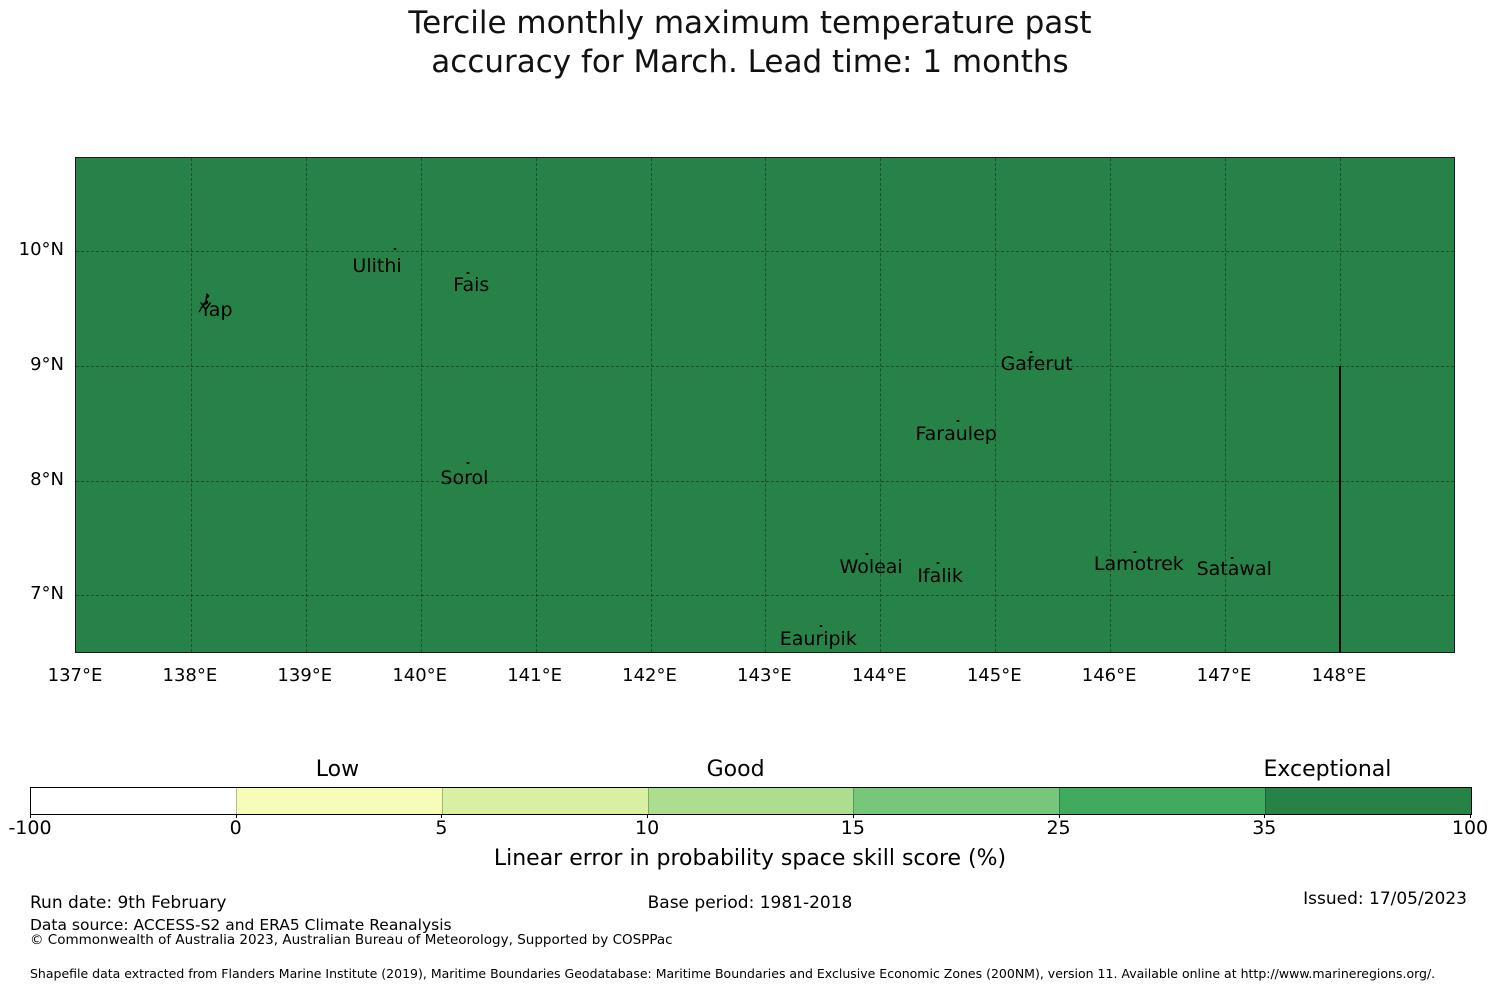 Image resolution: width=1500 pixels, height=990 pixels. I want to click on colorbar-category-label: Exceptional, so click(1327, 769).